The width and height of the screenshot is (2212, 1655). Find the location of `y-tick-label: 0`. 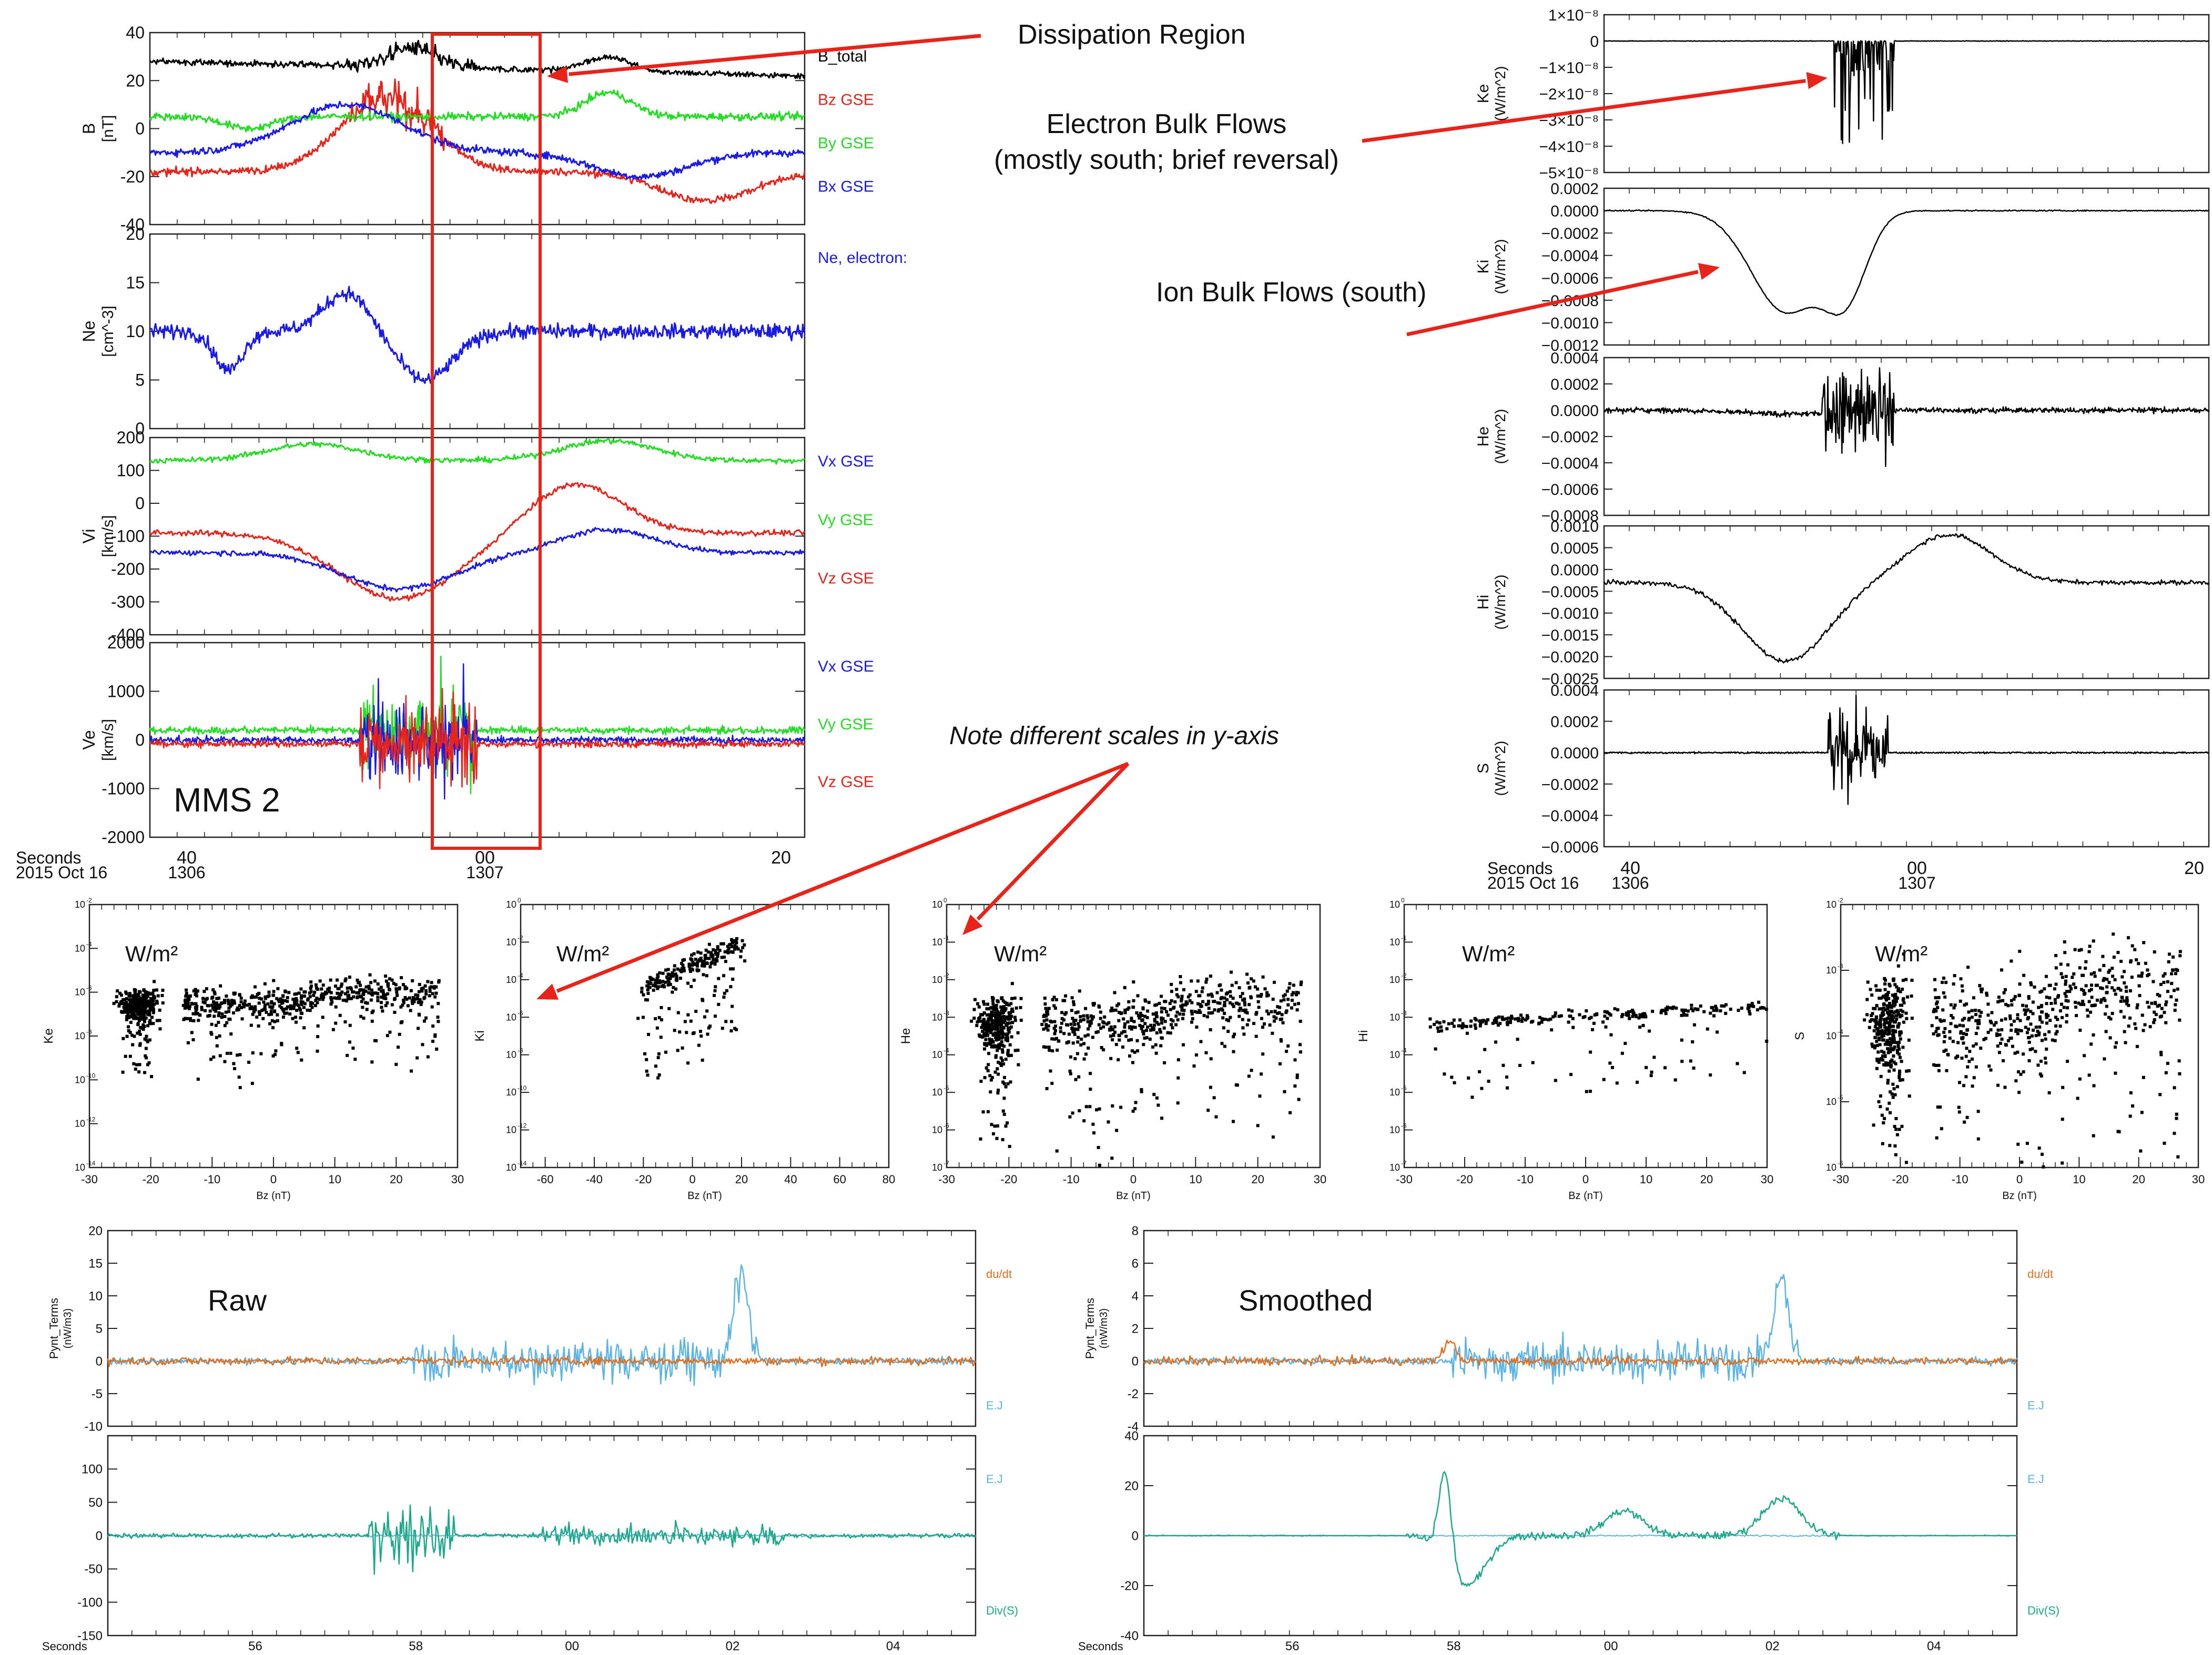

y-tick-label: 0 is located at coordinates (140, 128).